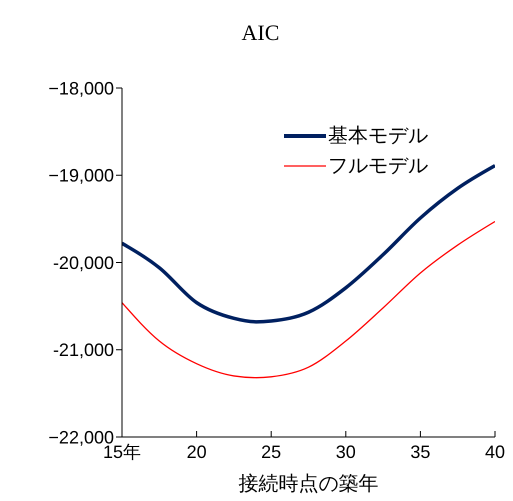 This screenshot has width=513, height=501. I want to click on x-tick-label: 35, so click(420, 452).